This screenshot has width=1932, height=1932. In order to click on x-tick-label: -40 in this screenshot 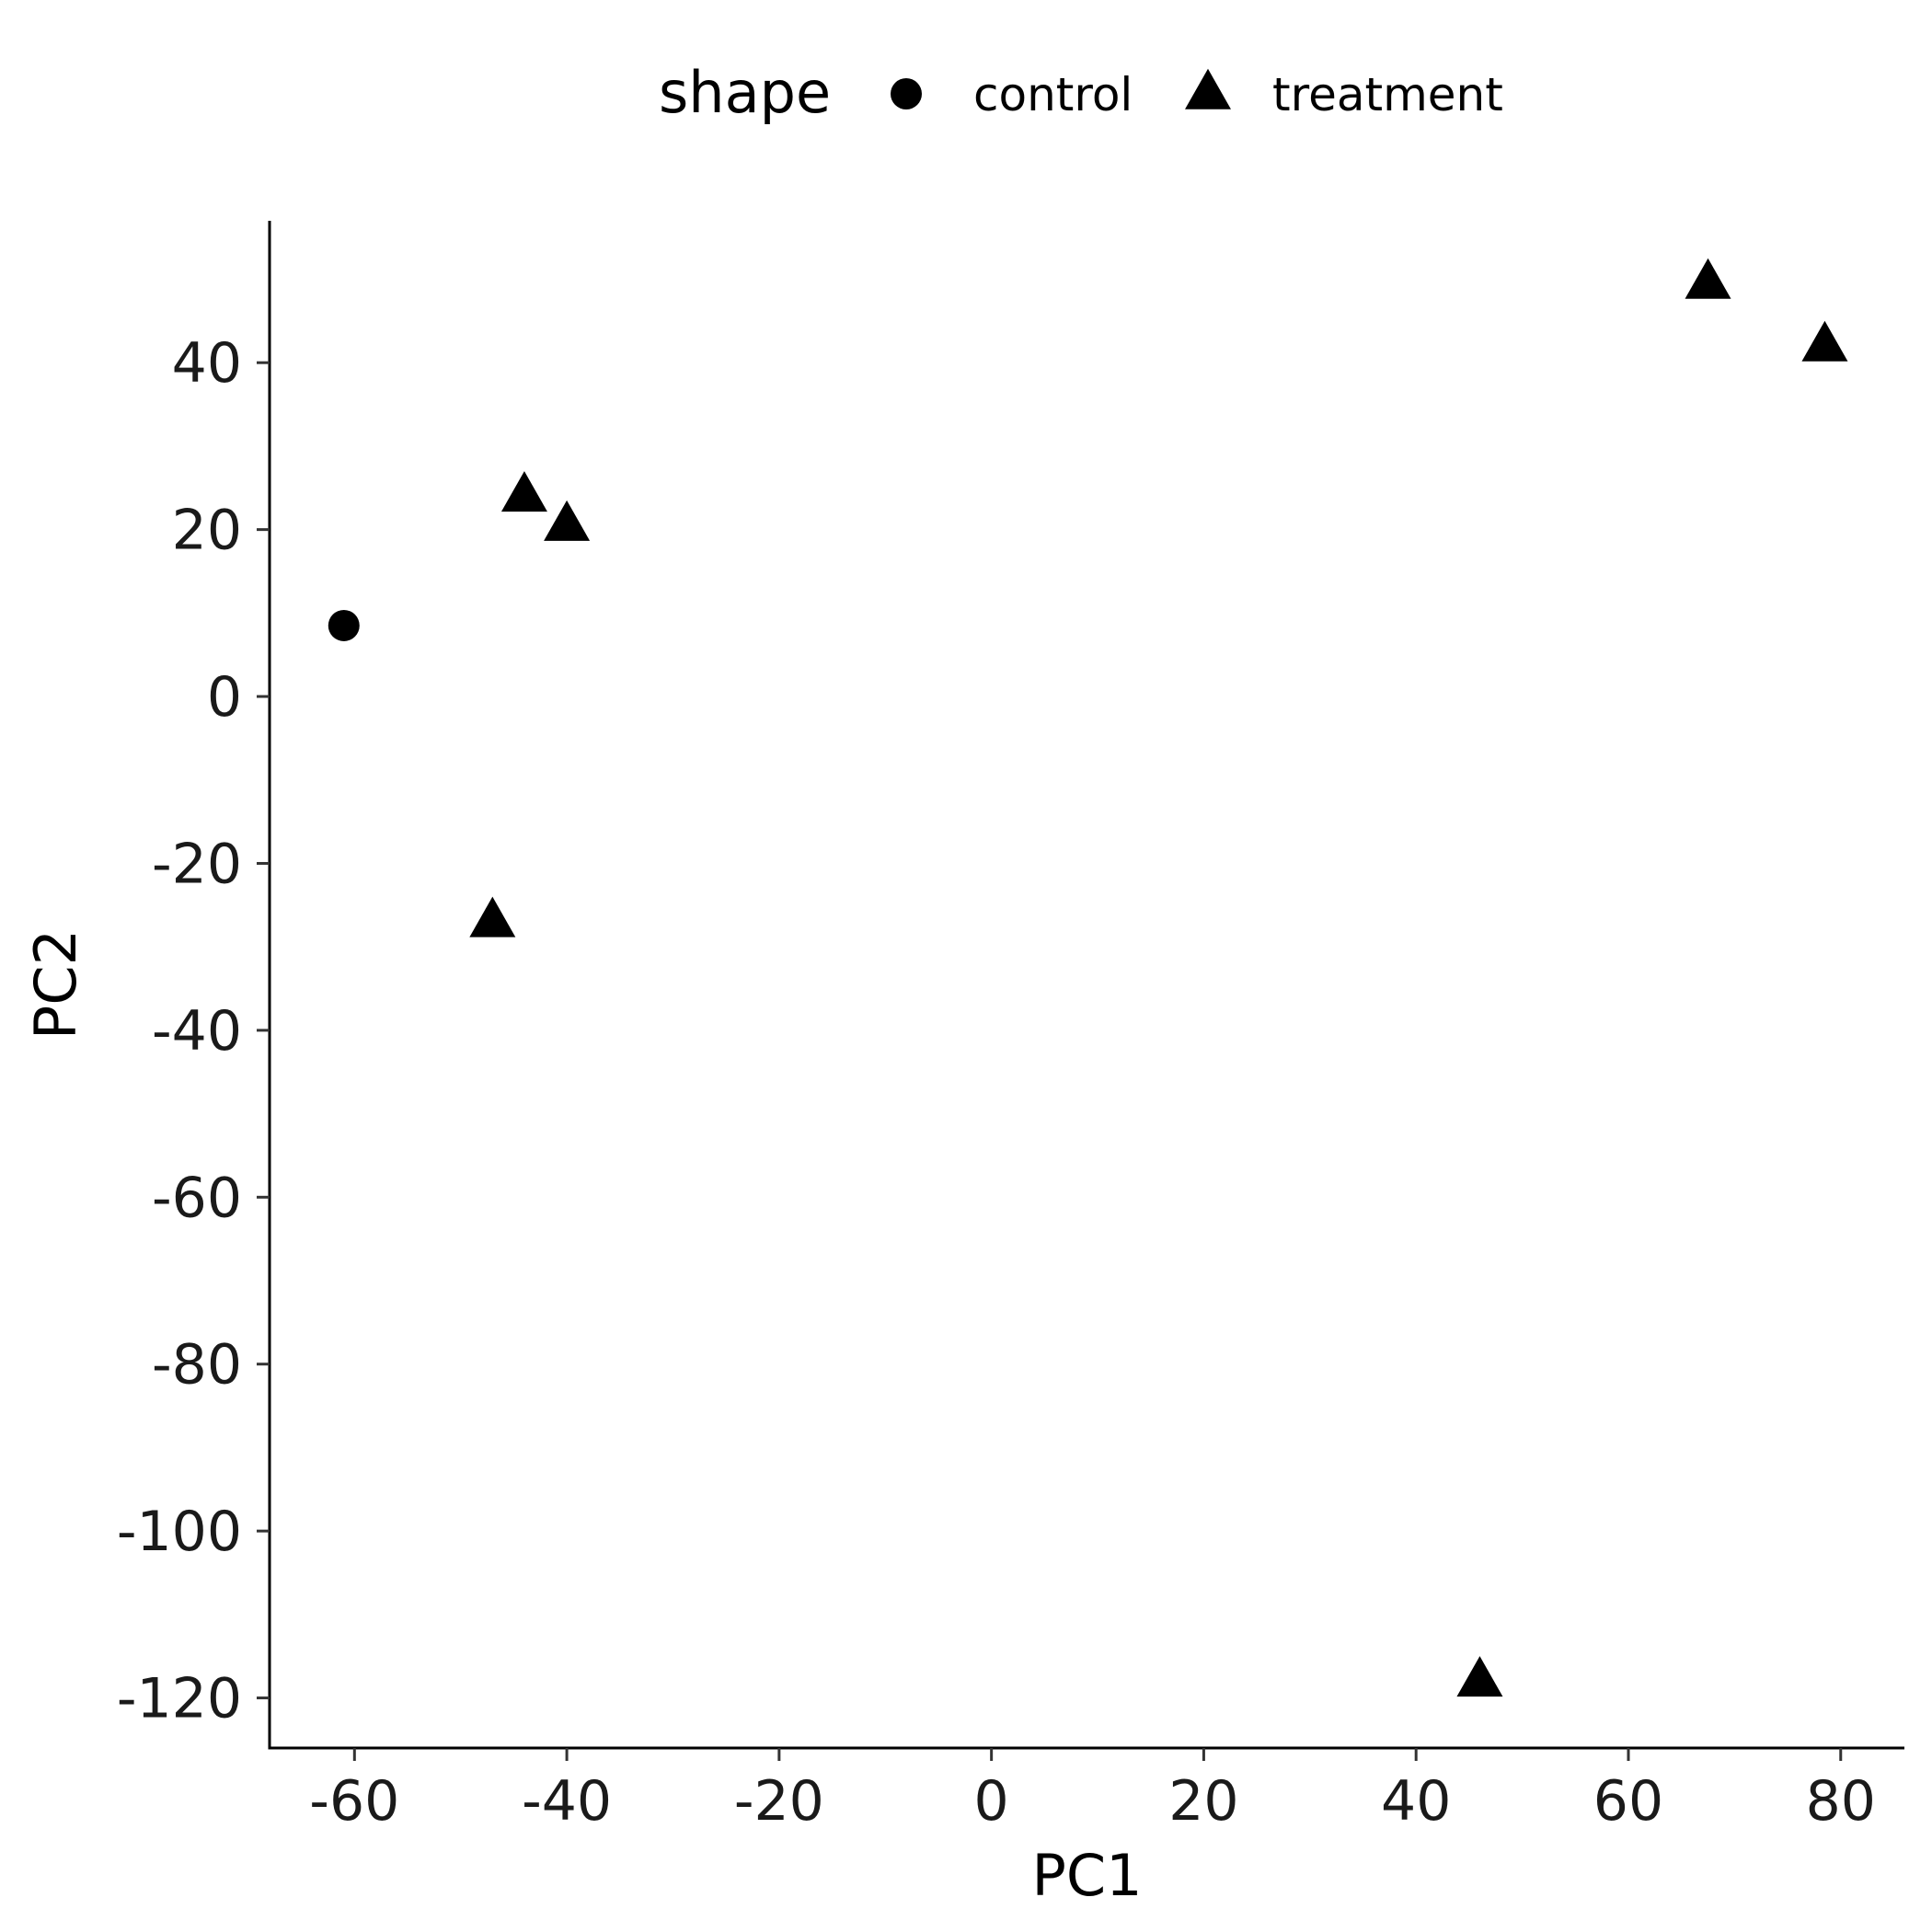, I will do `click(567, 1801)`.